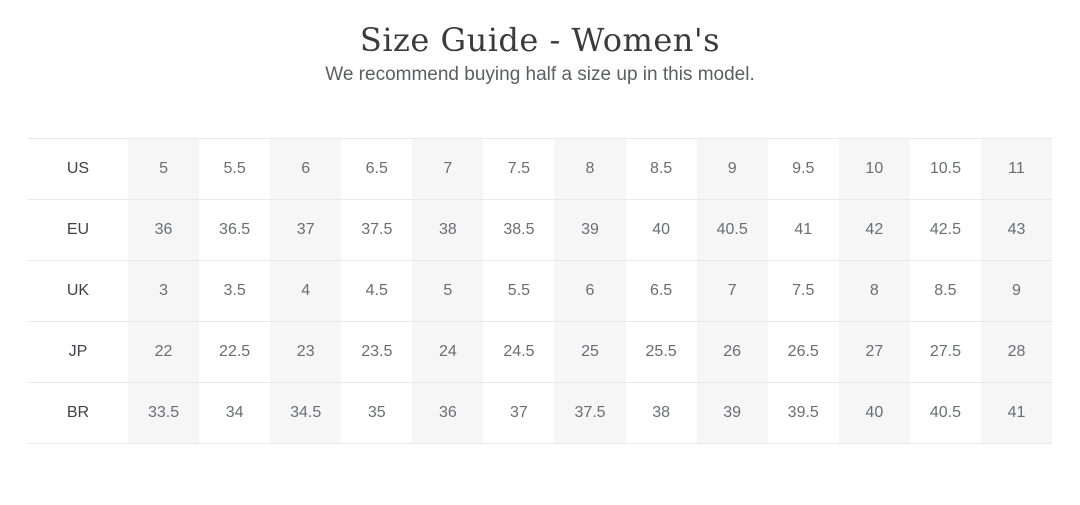 The height and width of the screenshot is (505, 1080). What do you see at coordinates (1016, 230) in the screenshot?
I see `size-cell: 43` at bounding box center [1016, 230].